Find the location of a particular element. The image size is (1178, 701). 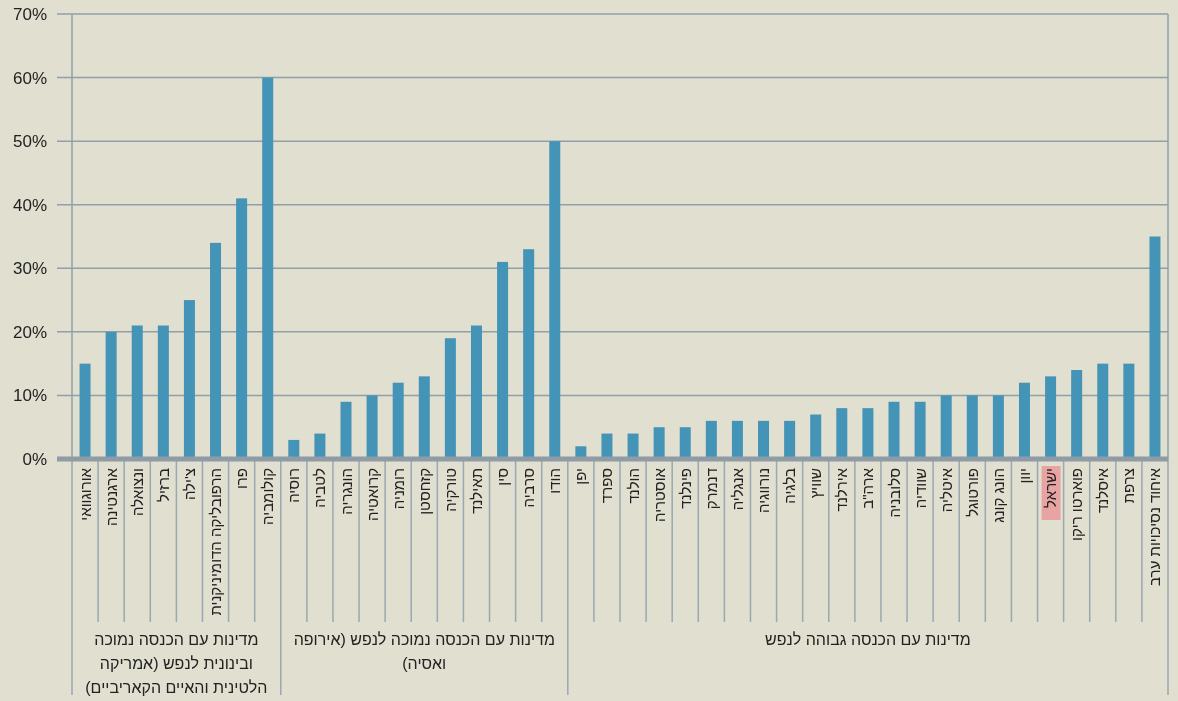

y-tick-label: 50% is located at coordinates (29, 142).